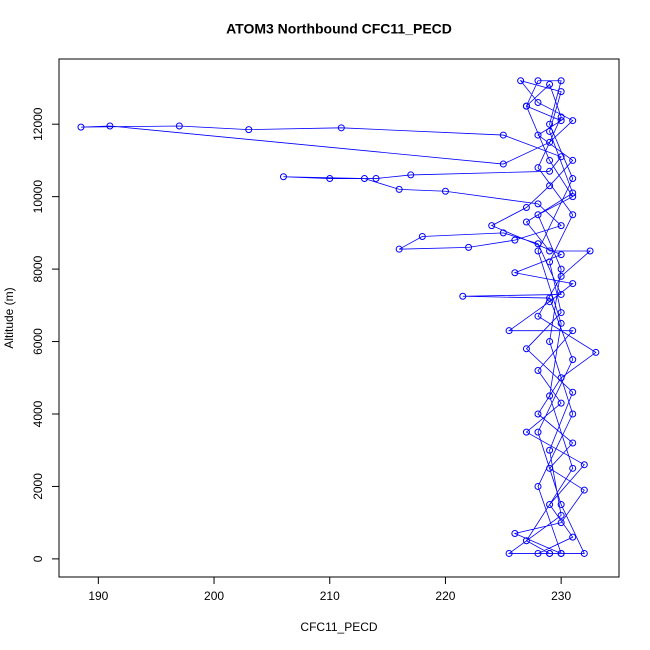 The height and width of the screenshot is (650, 650). What do you see at coordinates (38, 558) in the screenshot?
I see `y-tick-label: 0` at bounding box center [38, 558].